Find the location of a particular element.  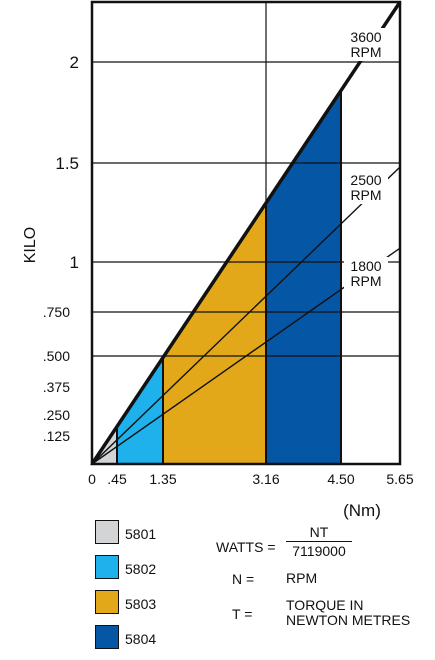

legend-item-5804: 5804 is located at coordinates (165, 642).